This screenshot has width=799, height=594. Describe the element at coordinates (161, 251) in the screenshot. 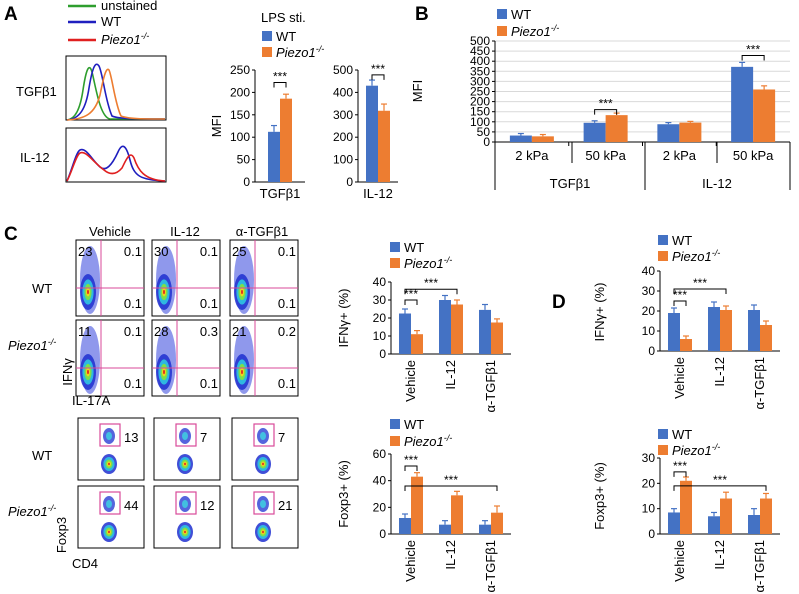

I see `quadrant-value: 30` at that location.